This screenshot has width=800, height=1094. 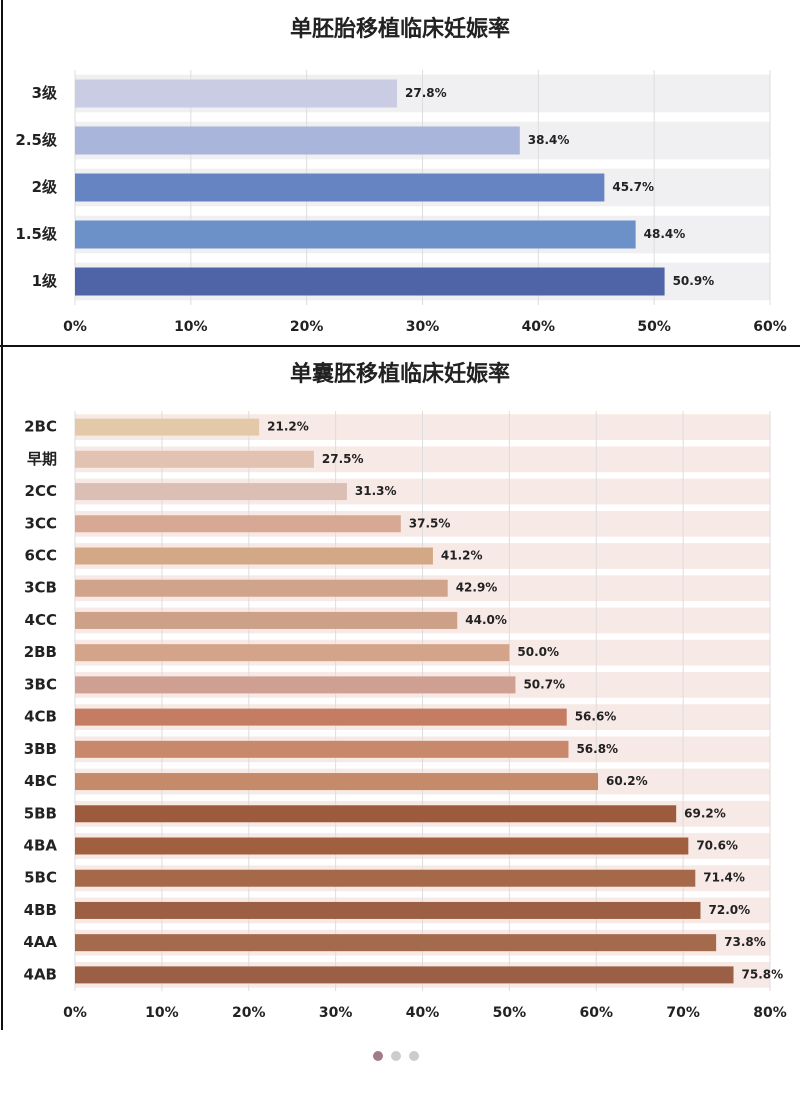 What do you see at coordinates (665, 234) in the screenshot?
I see `value-label: 48.4%` at bounding box center [665, 234].